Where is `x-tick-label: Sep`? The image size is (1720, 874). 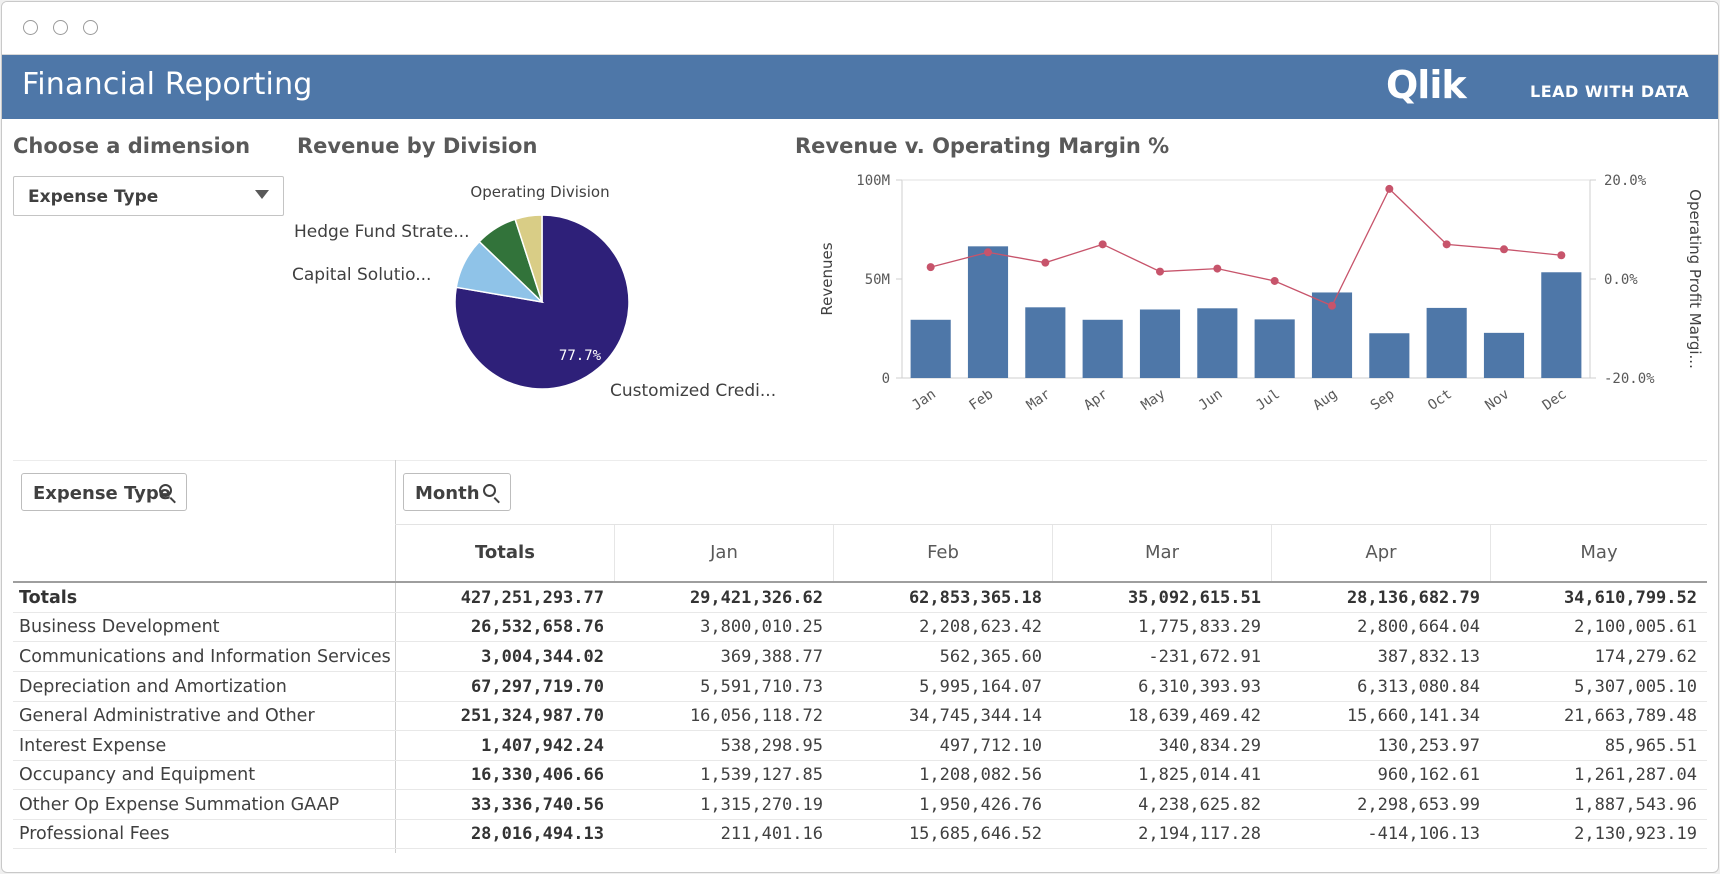 x-tick-label: Sep is located at coordinates (1383, 400).